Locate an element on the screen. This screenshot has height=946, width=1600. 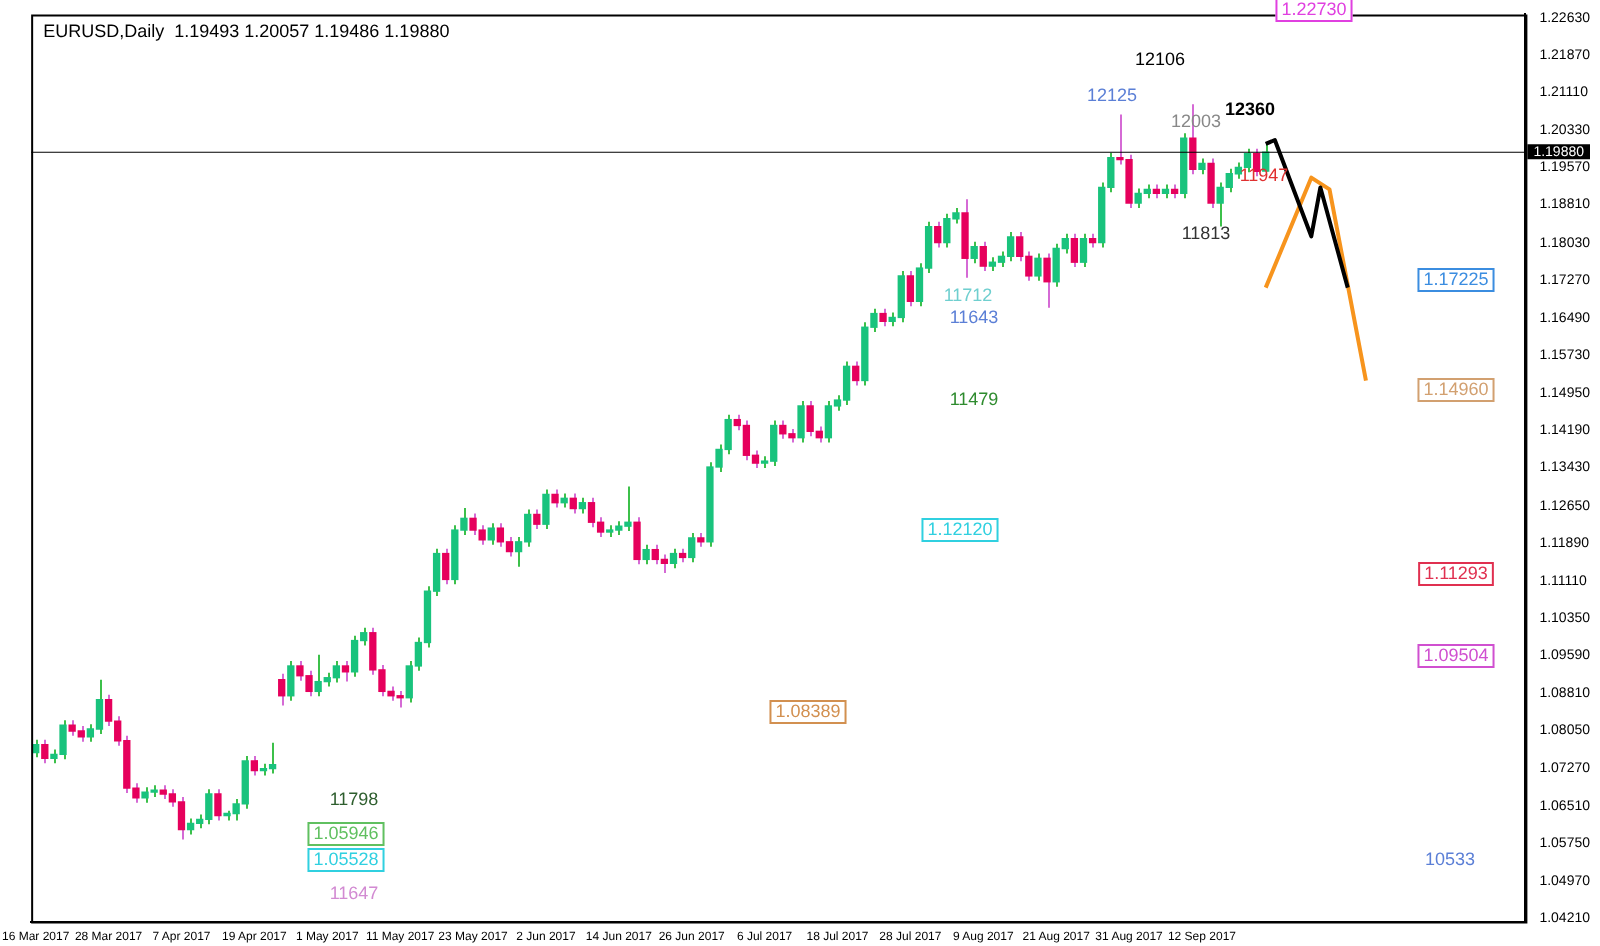
annotation: 11798 is located at coordinates (354, 798).